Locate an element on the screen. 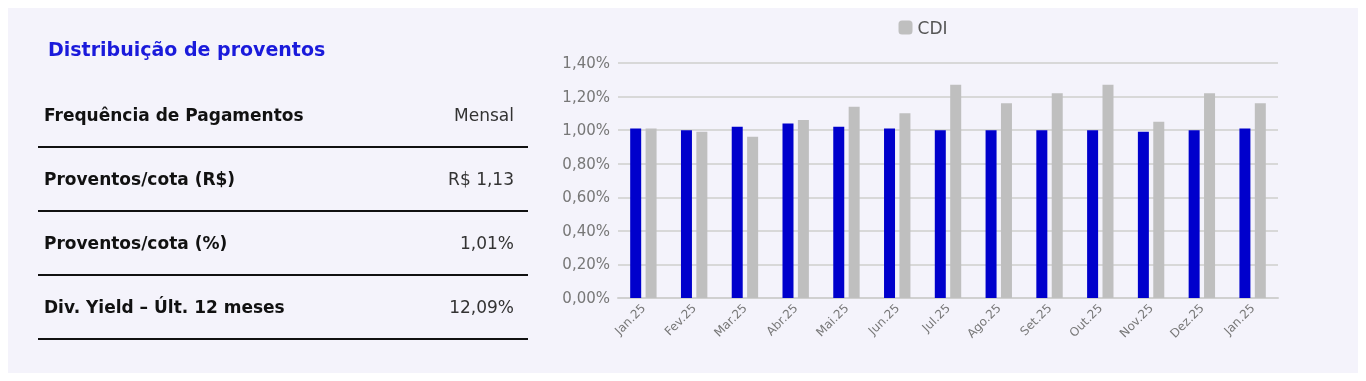 This screenshot has height=381, width=1366. text: Frequência de Pagamentos is located at coordinates (174, 115).